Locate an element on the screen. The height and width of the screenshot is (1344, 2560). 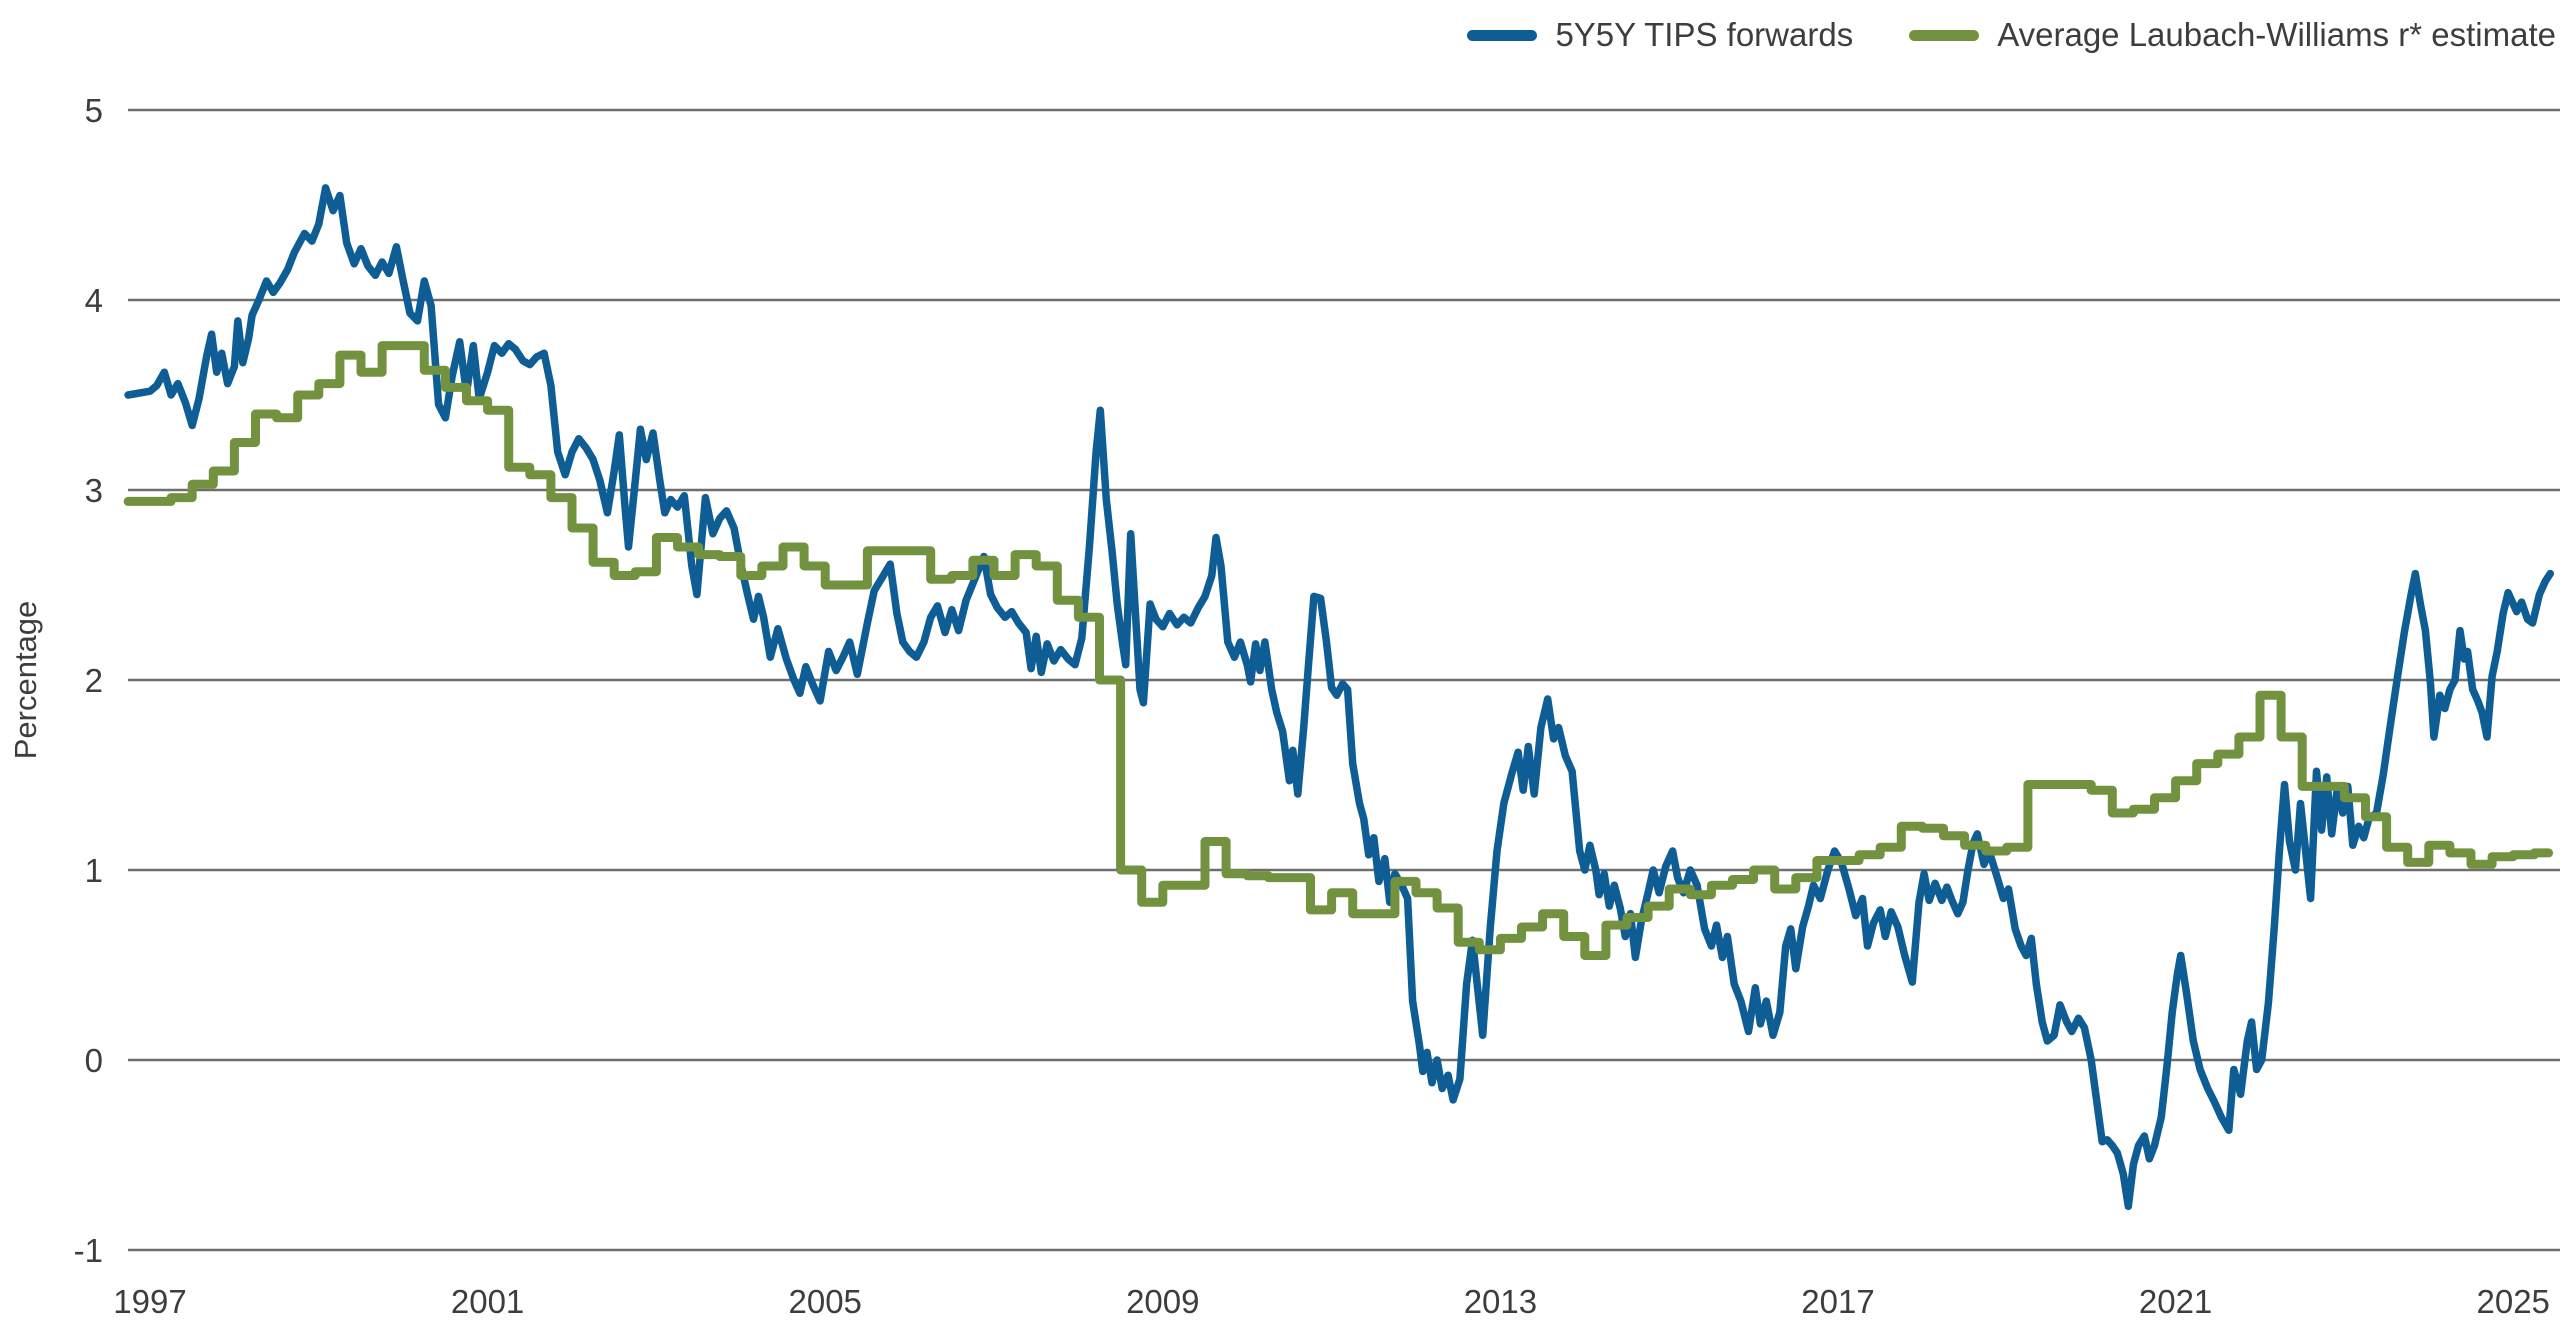
x-tick-label-2021: 2021 is located at coordinates (2175, 1301).